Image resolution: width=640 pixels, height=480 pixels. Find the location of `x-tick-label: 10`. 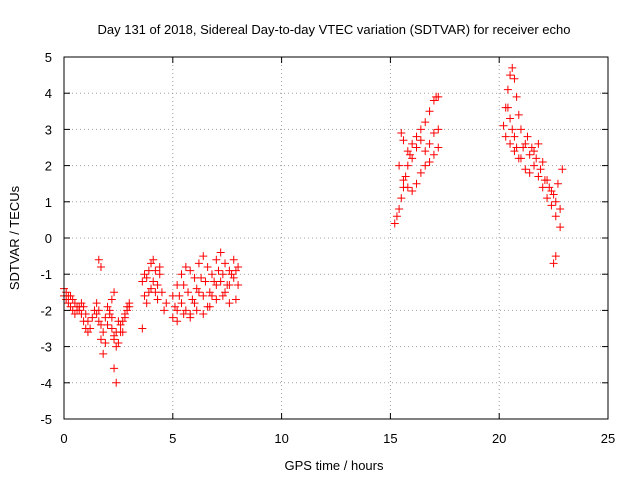

x-tick-label: 10 is located at coordinates (281, 438).